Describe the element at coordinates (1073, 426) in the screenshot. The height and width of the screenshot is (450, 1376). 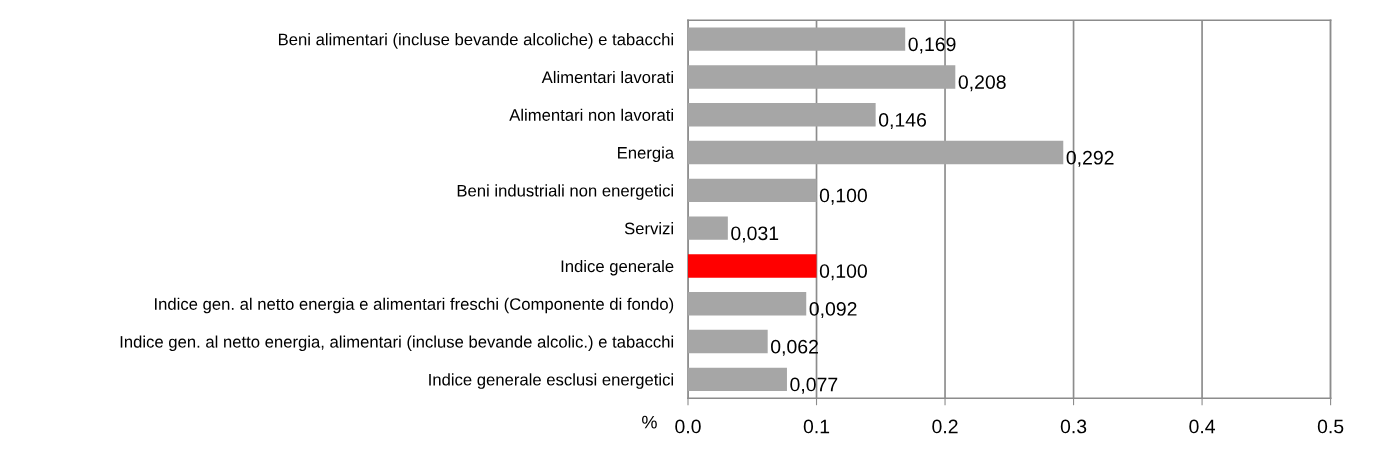
I see `x-tick-label: 0.3` at that location.